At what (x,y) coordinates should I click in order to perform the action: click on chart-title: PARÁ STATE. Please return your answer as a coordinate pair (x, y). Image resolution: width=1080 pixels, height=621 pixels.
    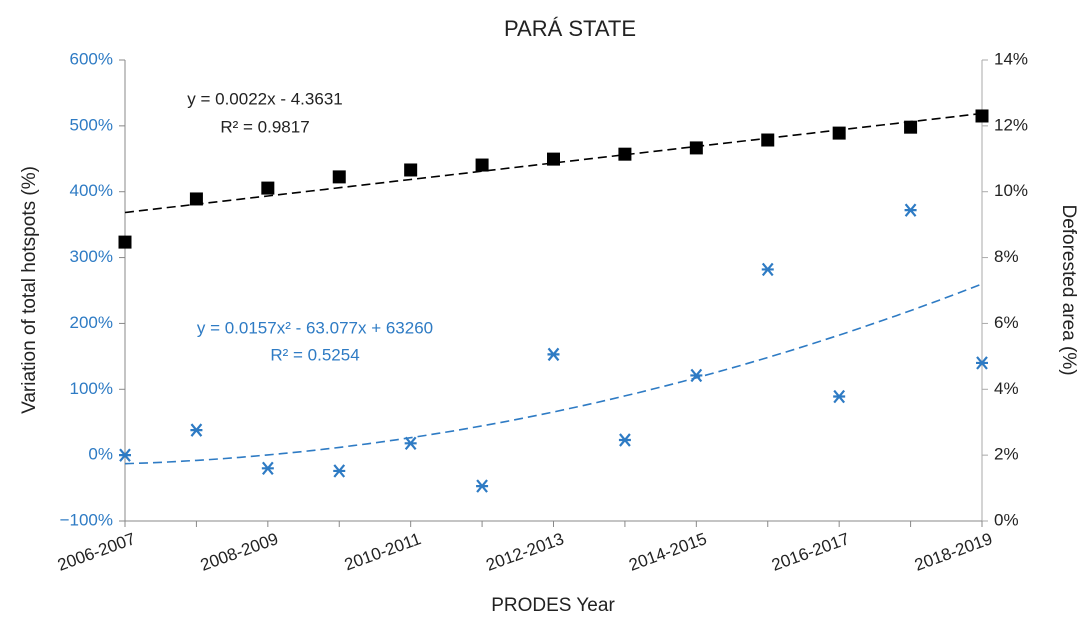
    Looking at the image, I should click on (570, 28).